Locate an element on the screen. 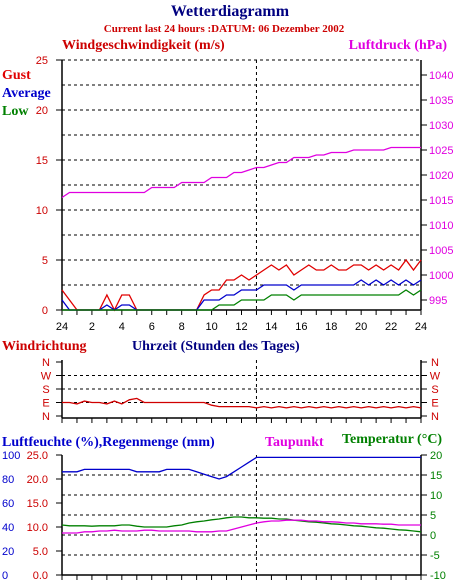 This screenshot has height=585, width=461. temperature-axis-label: Temperatur (°C) is located at coordinates (392, 439).